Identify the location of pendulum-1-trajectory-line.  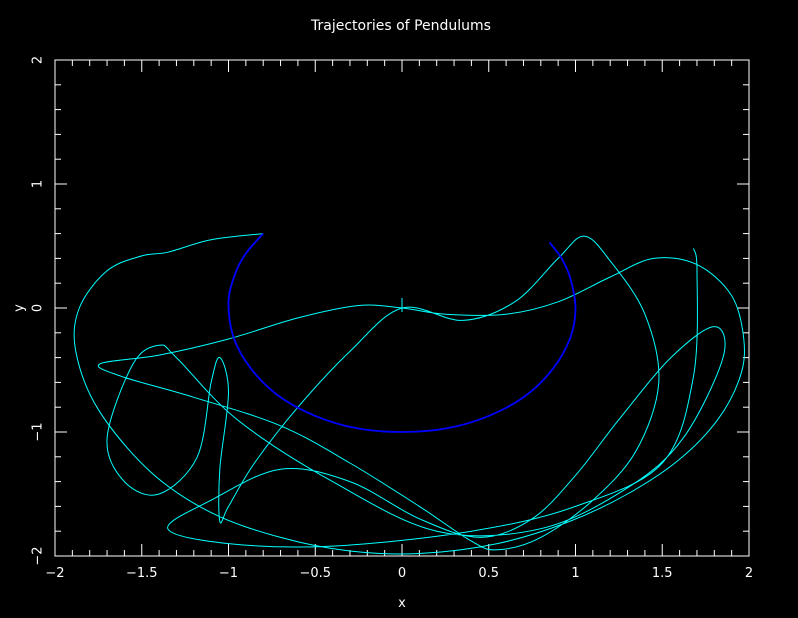
(402, 333).